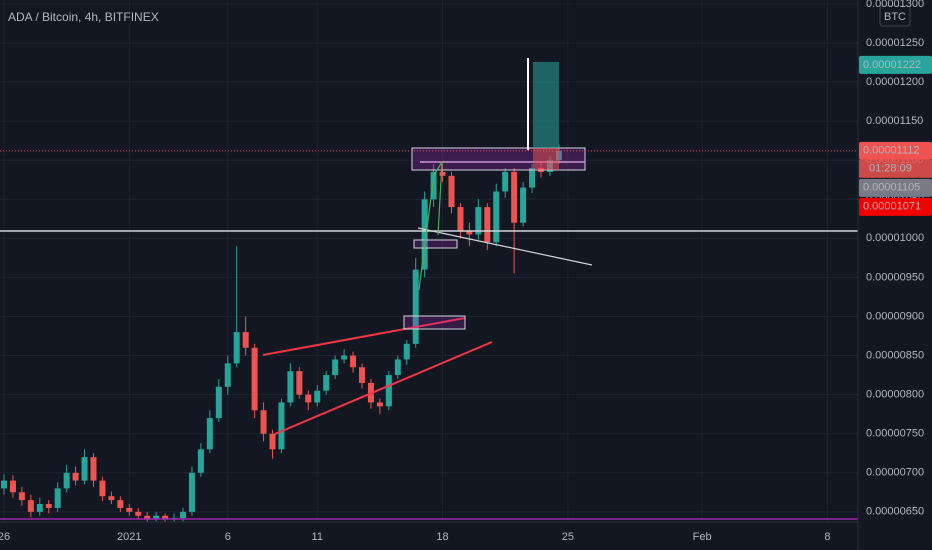 The width and height of the screenshot is (932, 550). I want to click on price-tag-label: 0.00001112, so click(891, 151).